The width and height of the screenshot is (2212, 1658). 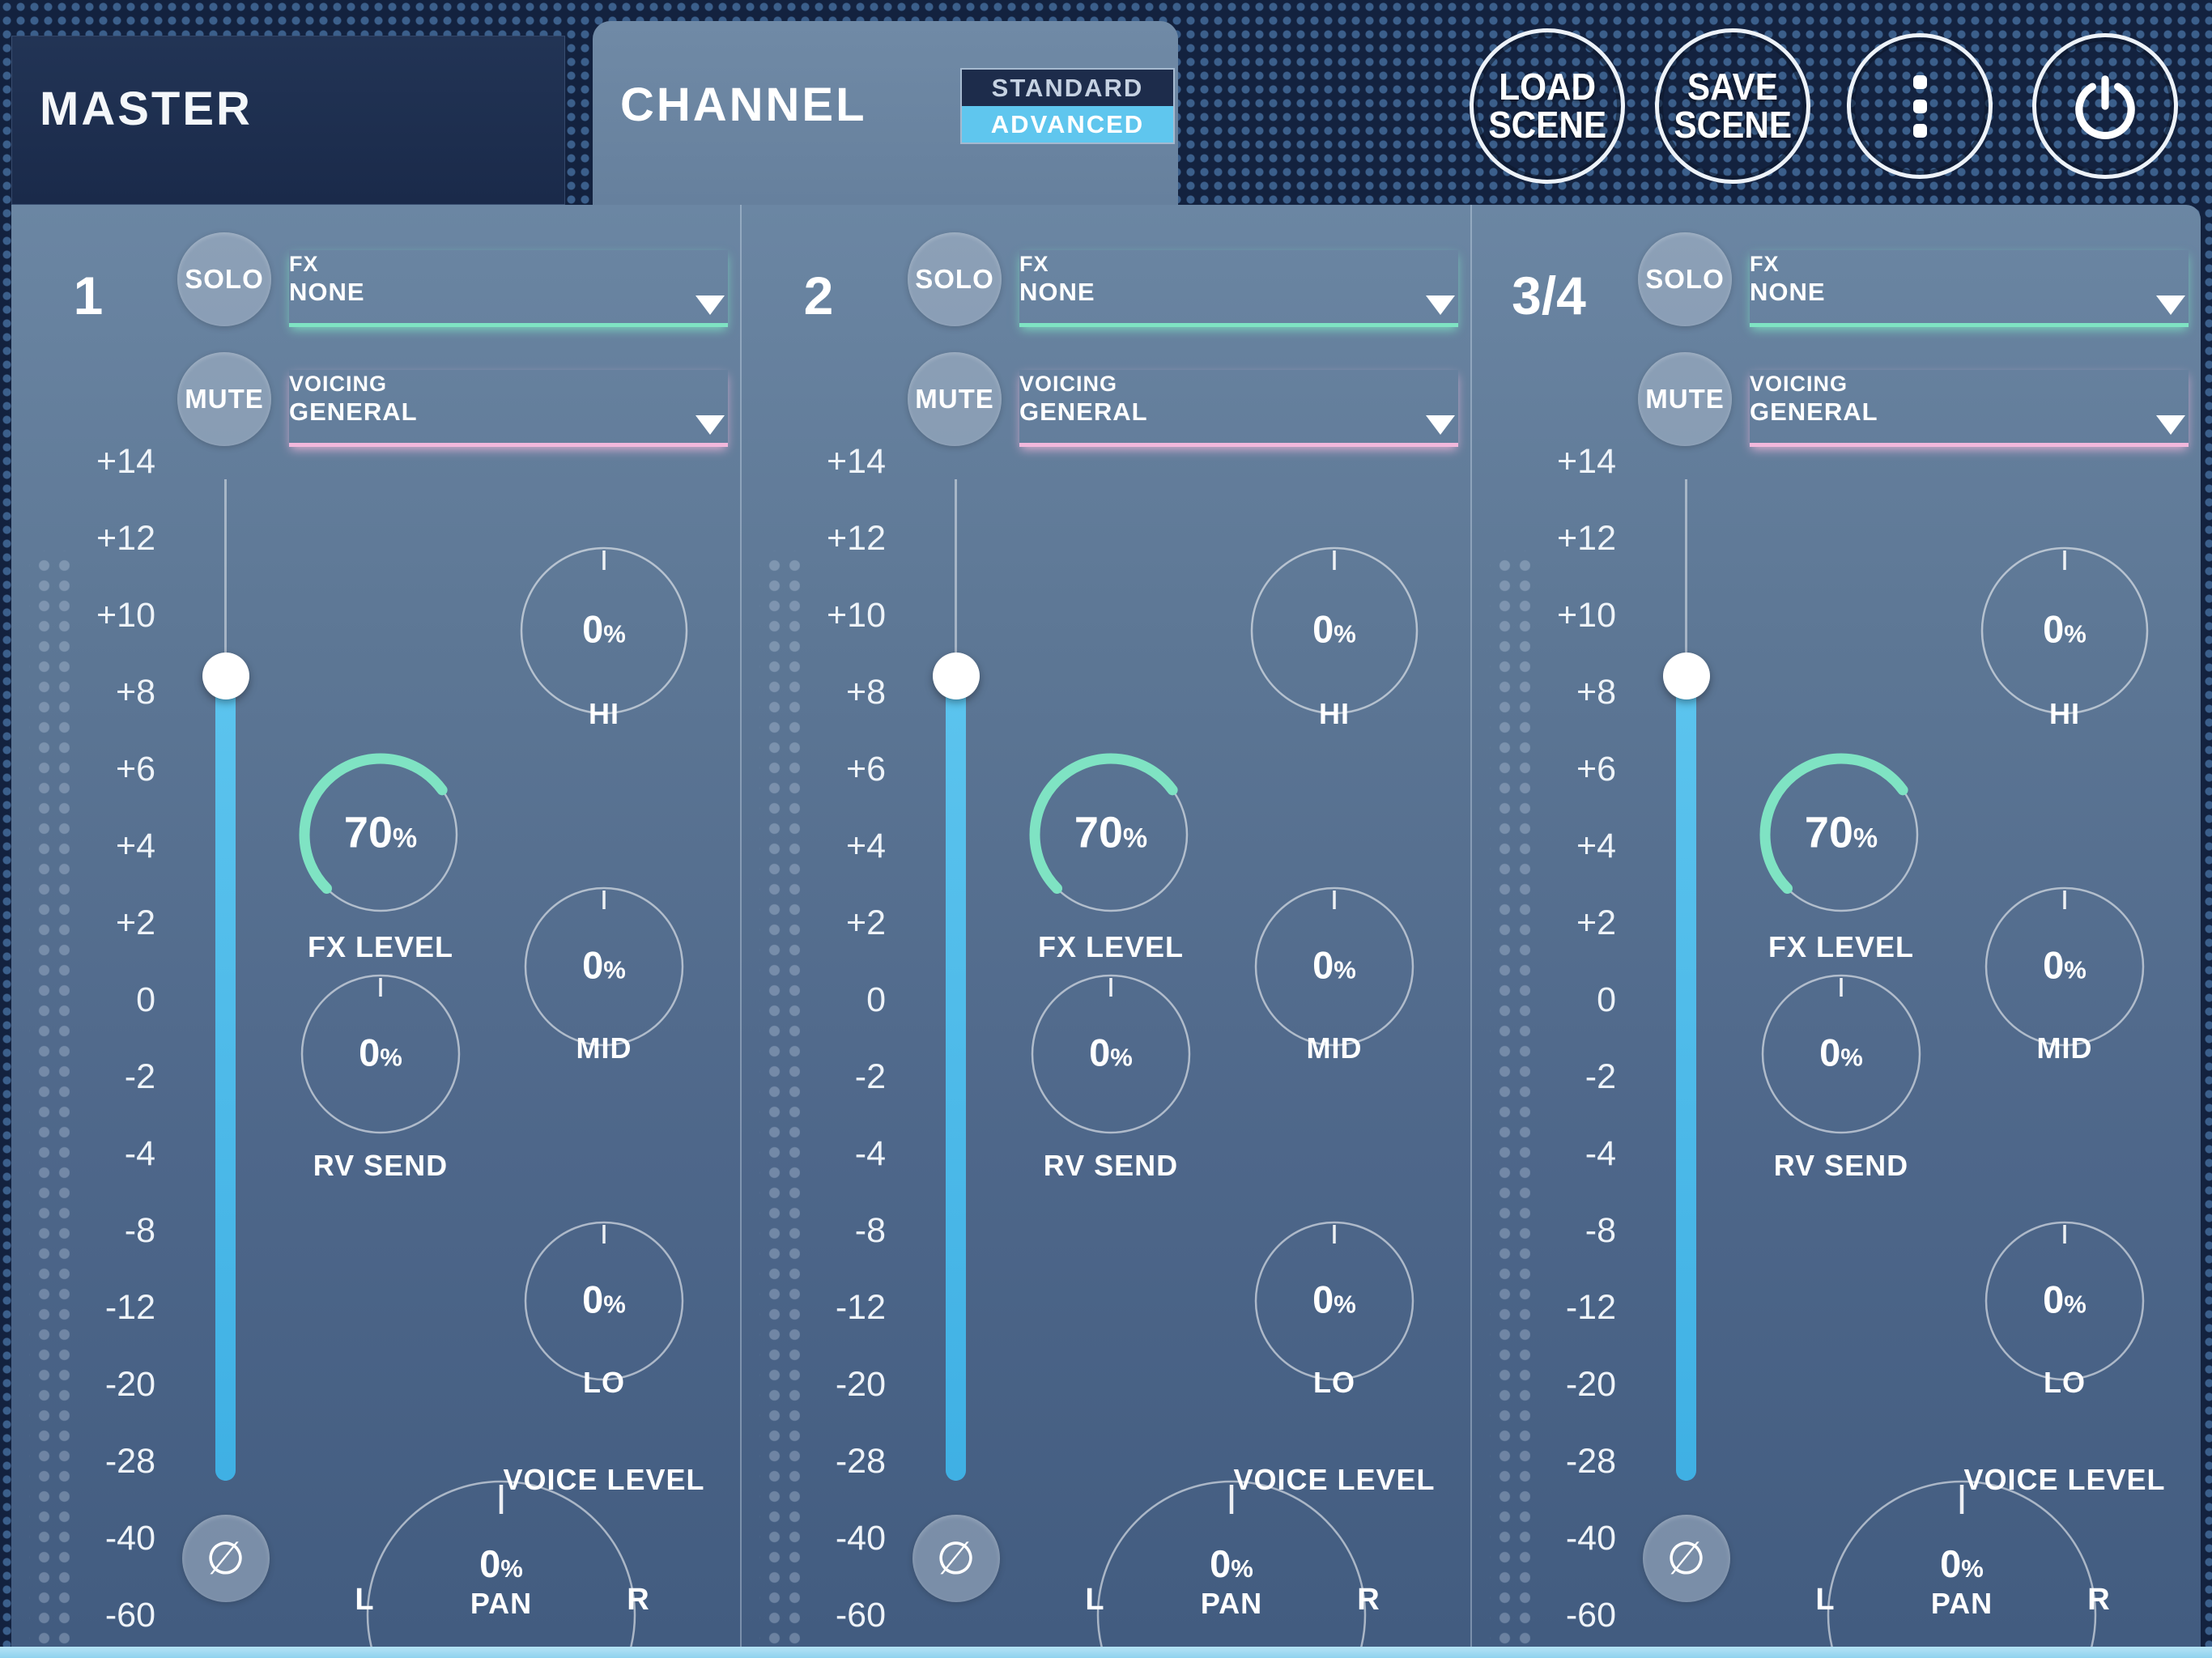 I want to click on voicing-select-value: GENERAL, so click(x=354, y=411).